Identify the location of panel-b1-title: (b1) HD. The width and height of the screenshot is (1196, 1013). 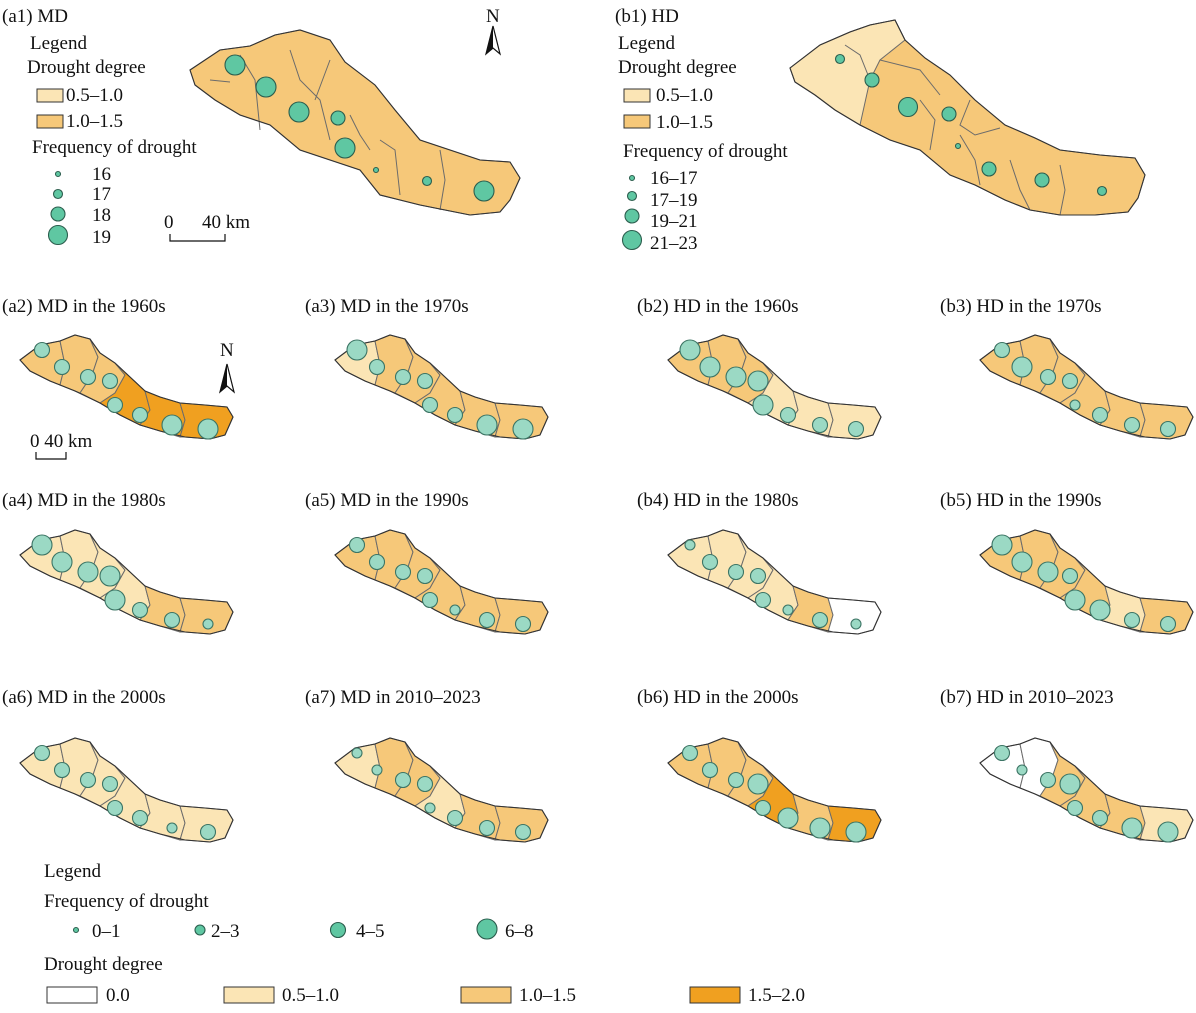
(647, 16).